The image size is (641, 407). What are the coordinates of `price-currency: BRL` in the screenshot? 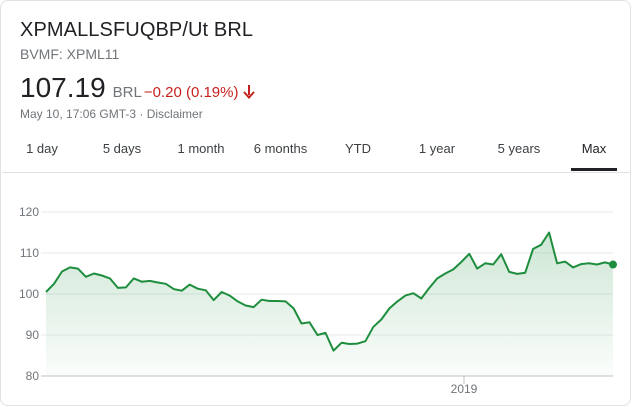 It's located at (127, 92).